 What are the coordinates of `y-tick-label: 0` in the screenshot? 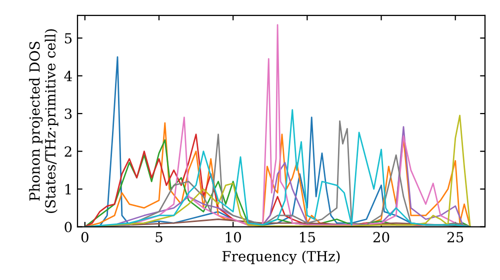 It's located at (68, 227).